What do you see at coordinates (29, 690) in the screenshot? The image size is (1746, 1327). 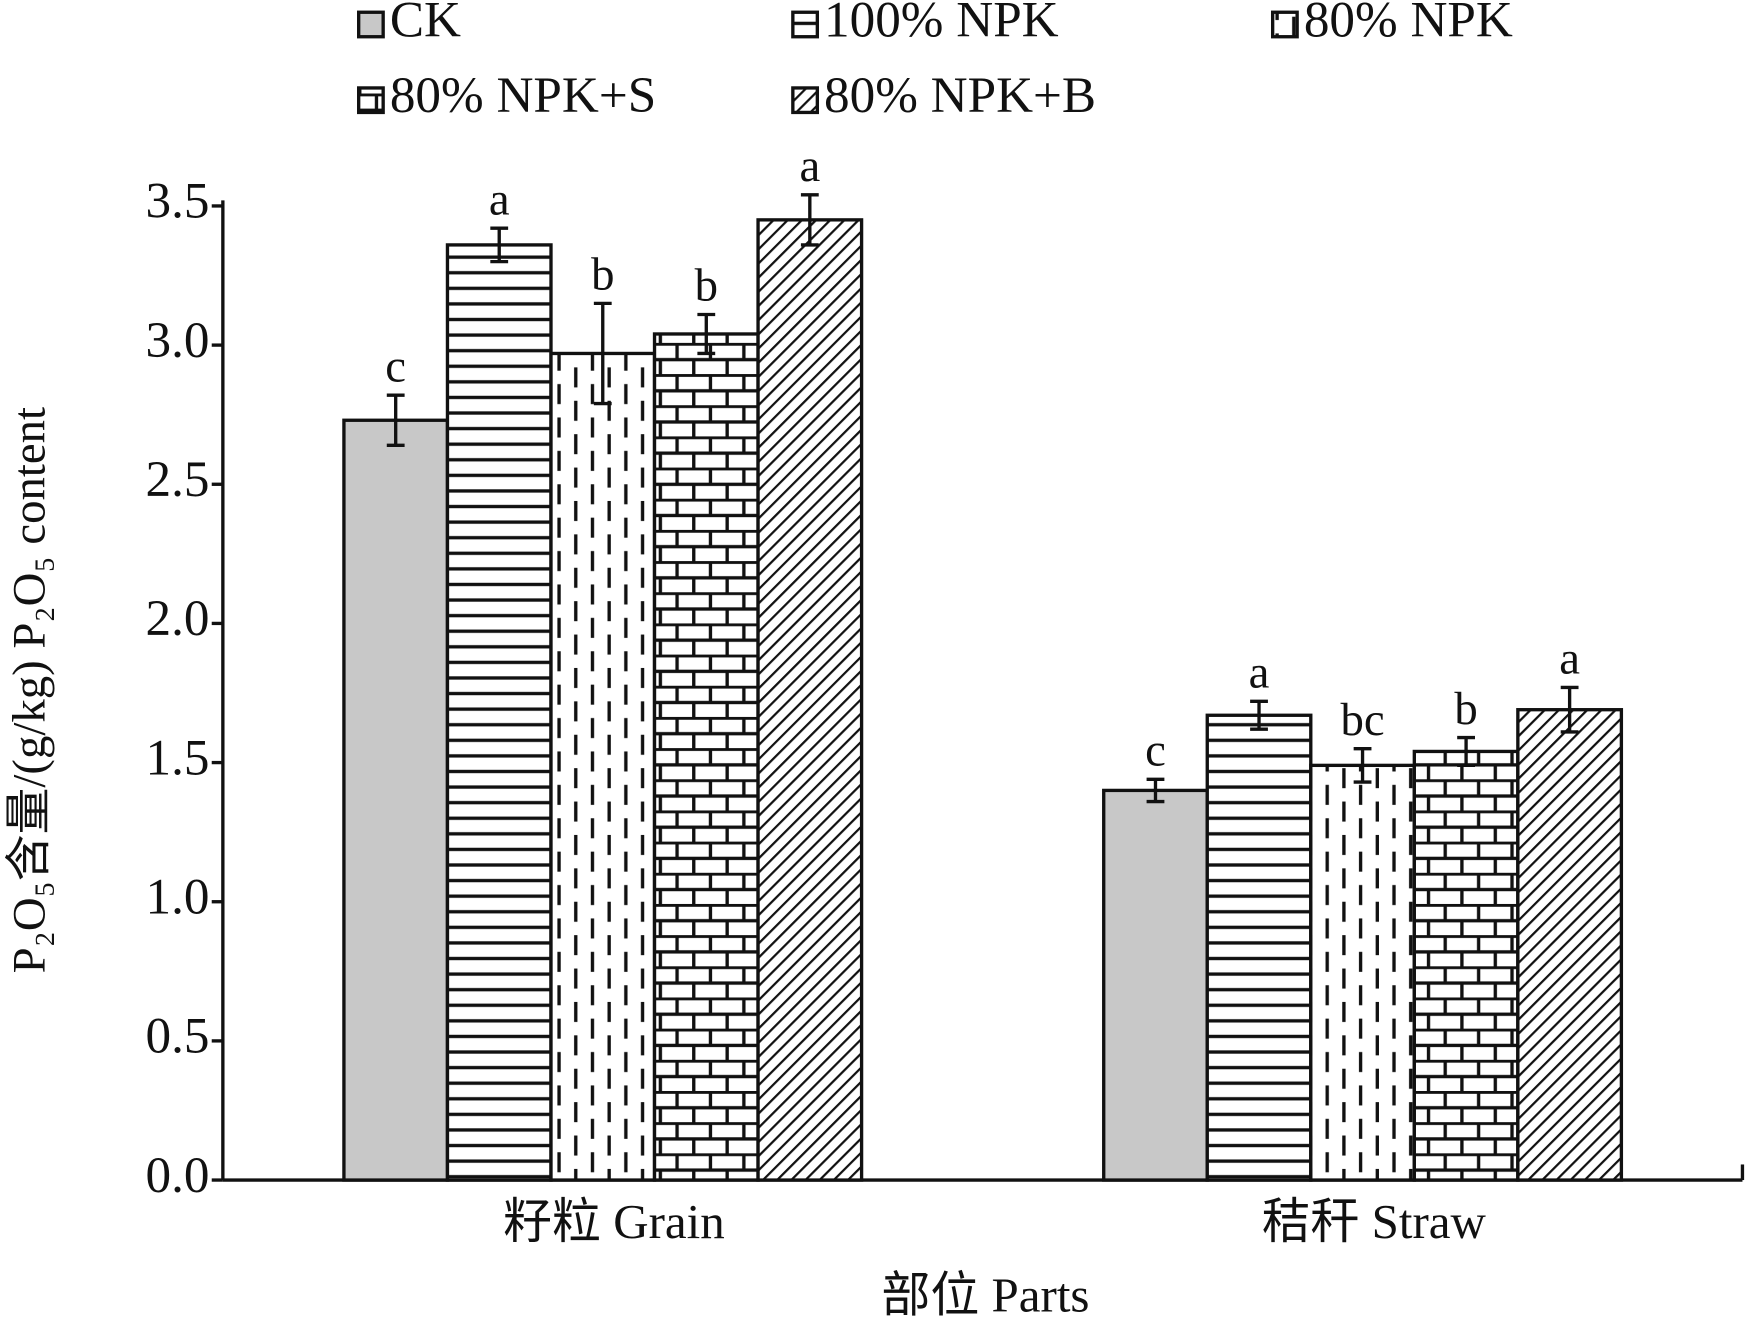 I see `y-axis-title: P₂O₅含量/(g/kg) P₂O₅ content` at bounding box center [29, 690].